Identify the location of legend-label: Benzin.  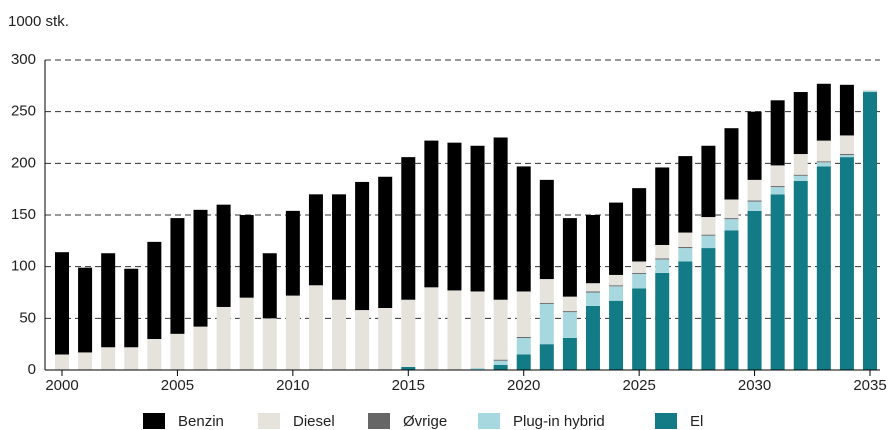
(201, 421).